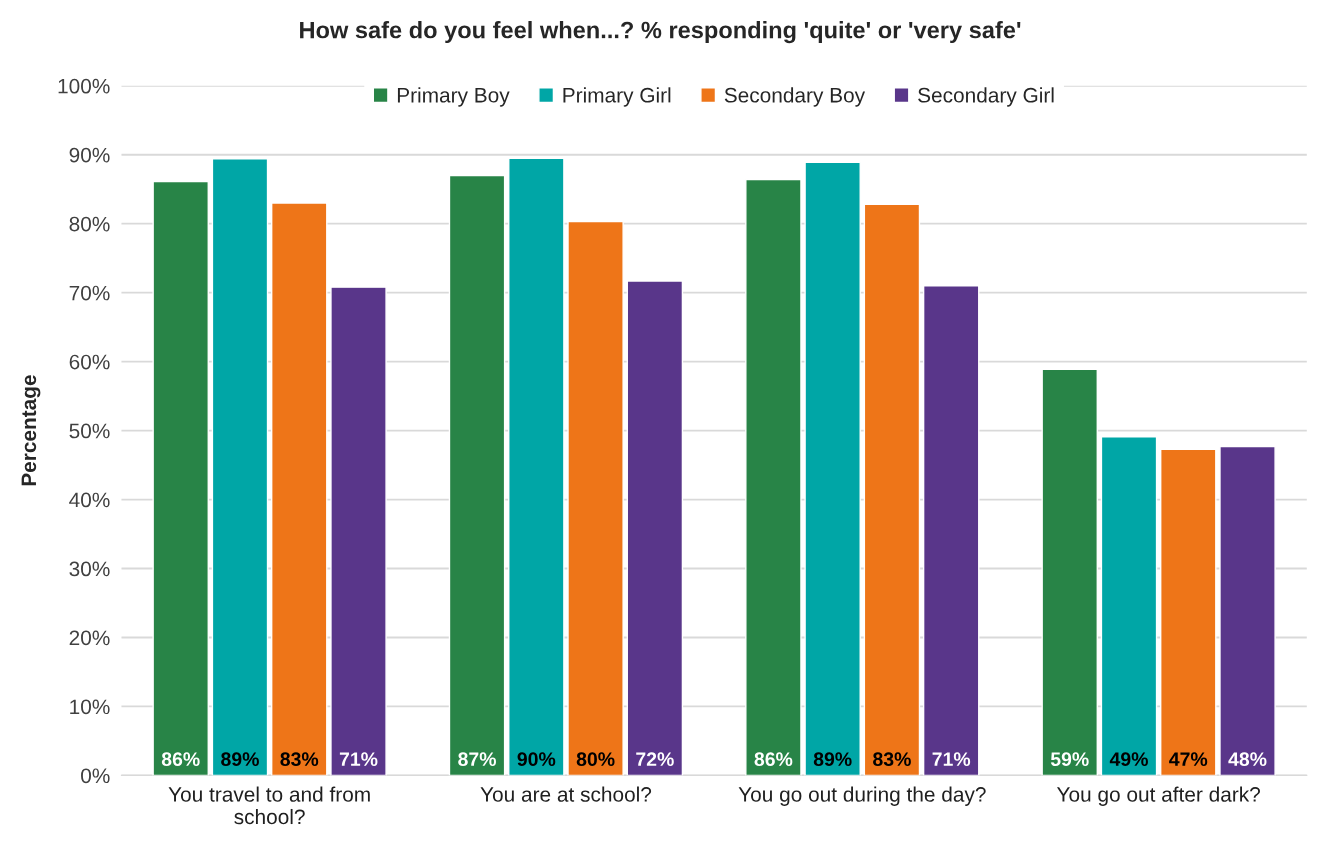 The height and width of the screenshot is (841, 1320). What do you see at coordinates (89, 362) in the screenshot?
I see `y-tick-label: 60%` at bounding box center [89, 362].